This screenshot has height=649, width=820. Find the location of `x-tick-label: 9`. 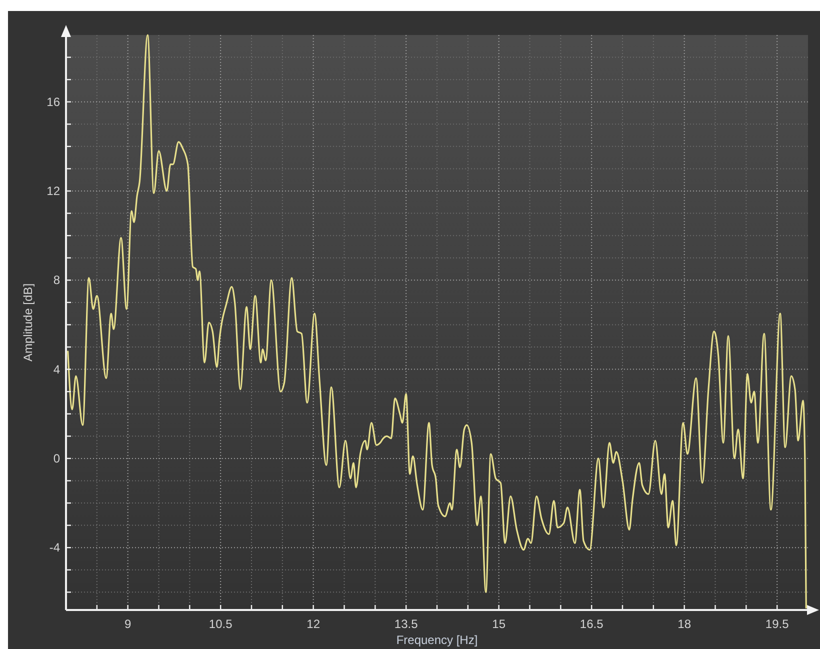

x-tick-label: 9 is located at coordinates (128, 624).